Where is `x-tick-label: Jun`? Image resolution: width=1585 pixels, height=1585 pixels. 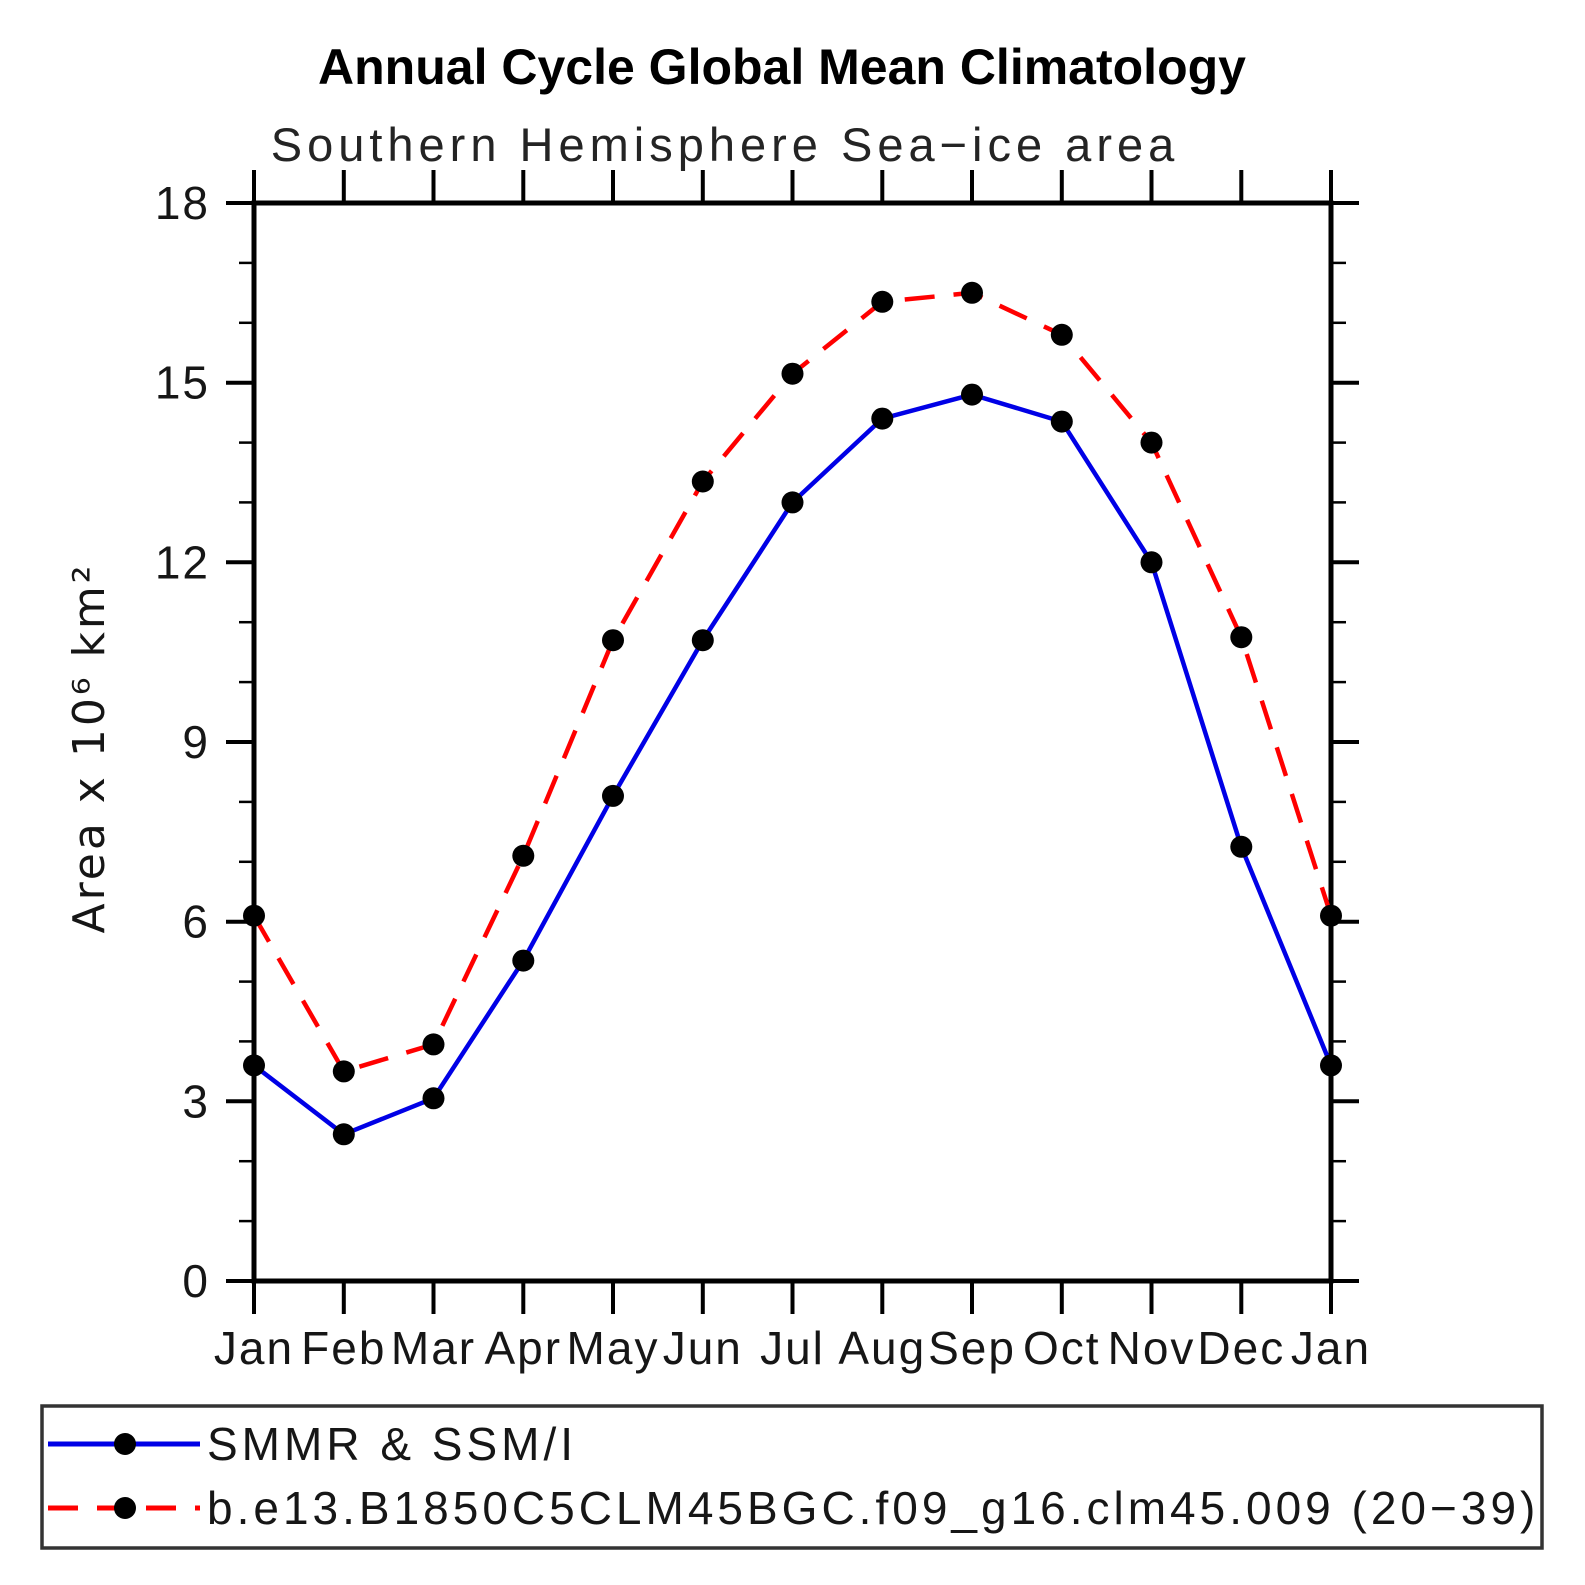
x-tick-label: Jun is located at coordinates (703, 1348).